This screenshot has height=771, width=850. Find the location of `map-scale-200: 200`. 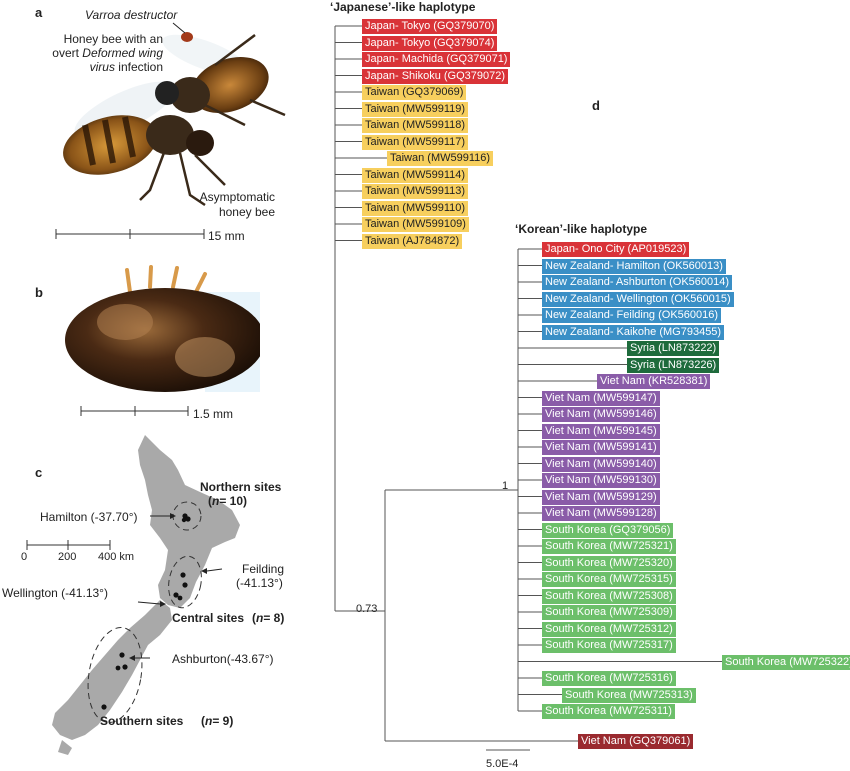

map-scale-200: 200 is located at coordinates (67, 557).